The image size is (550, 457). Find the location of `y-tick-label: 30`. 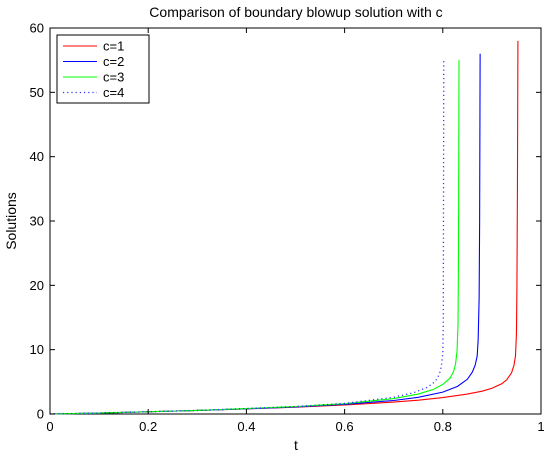

y-tick-label: 30 is located at coordinates (37, 221).